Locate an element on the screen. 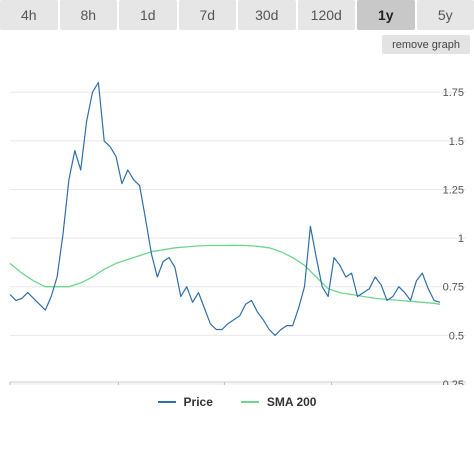 The height and width of the screenshot is (455, 474). chart-legend: Price SMA 200 is located at coordinates (237, 402).